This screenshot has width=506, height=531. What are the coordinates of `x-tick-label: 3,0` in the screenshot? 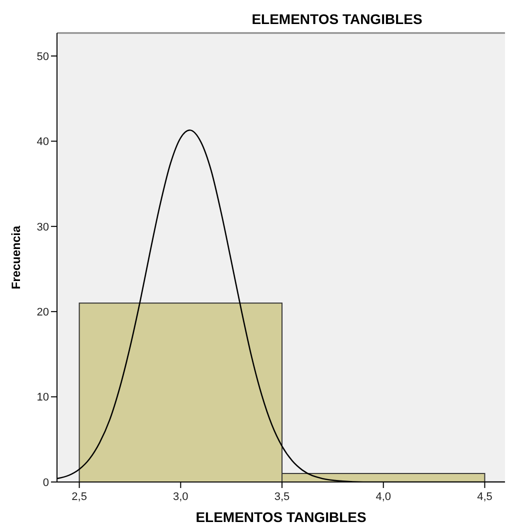 It's located at (180, 497).